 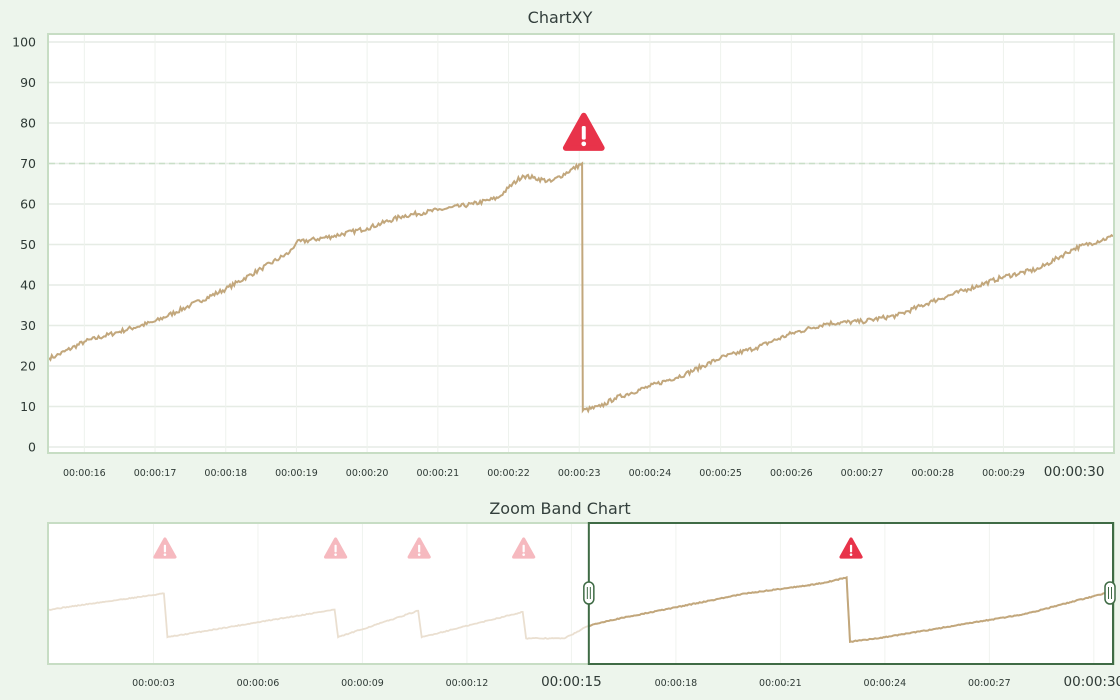 I want to click on y-tick-label: 40, so click(x=28, y=285).